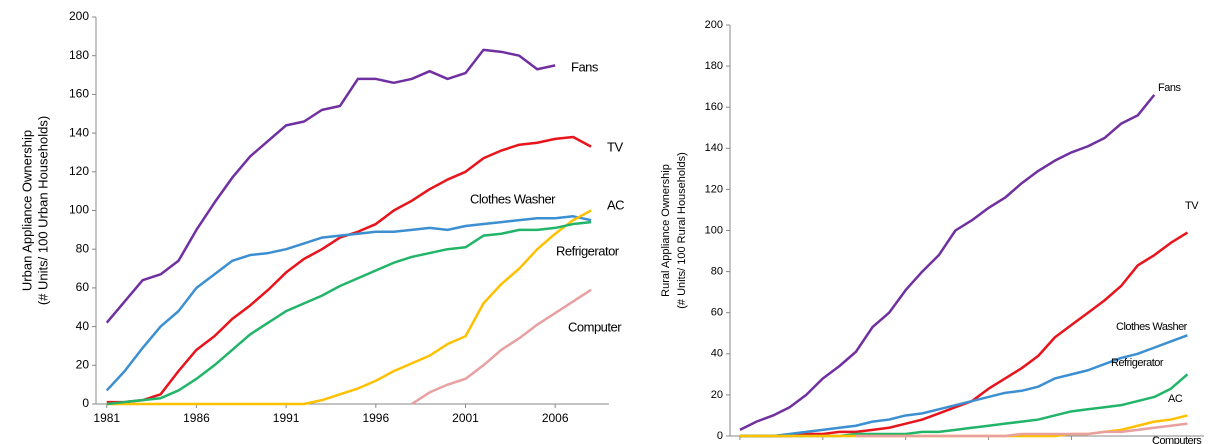  What do you see at coordinates (42, 210) in the screenshot?
I see `y-axis-label: (# Units/ 100 Urban Households)` at bounding box center [42, 210].